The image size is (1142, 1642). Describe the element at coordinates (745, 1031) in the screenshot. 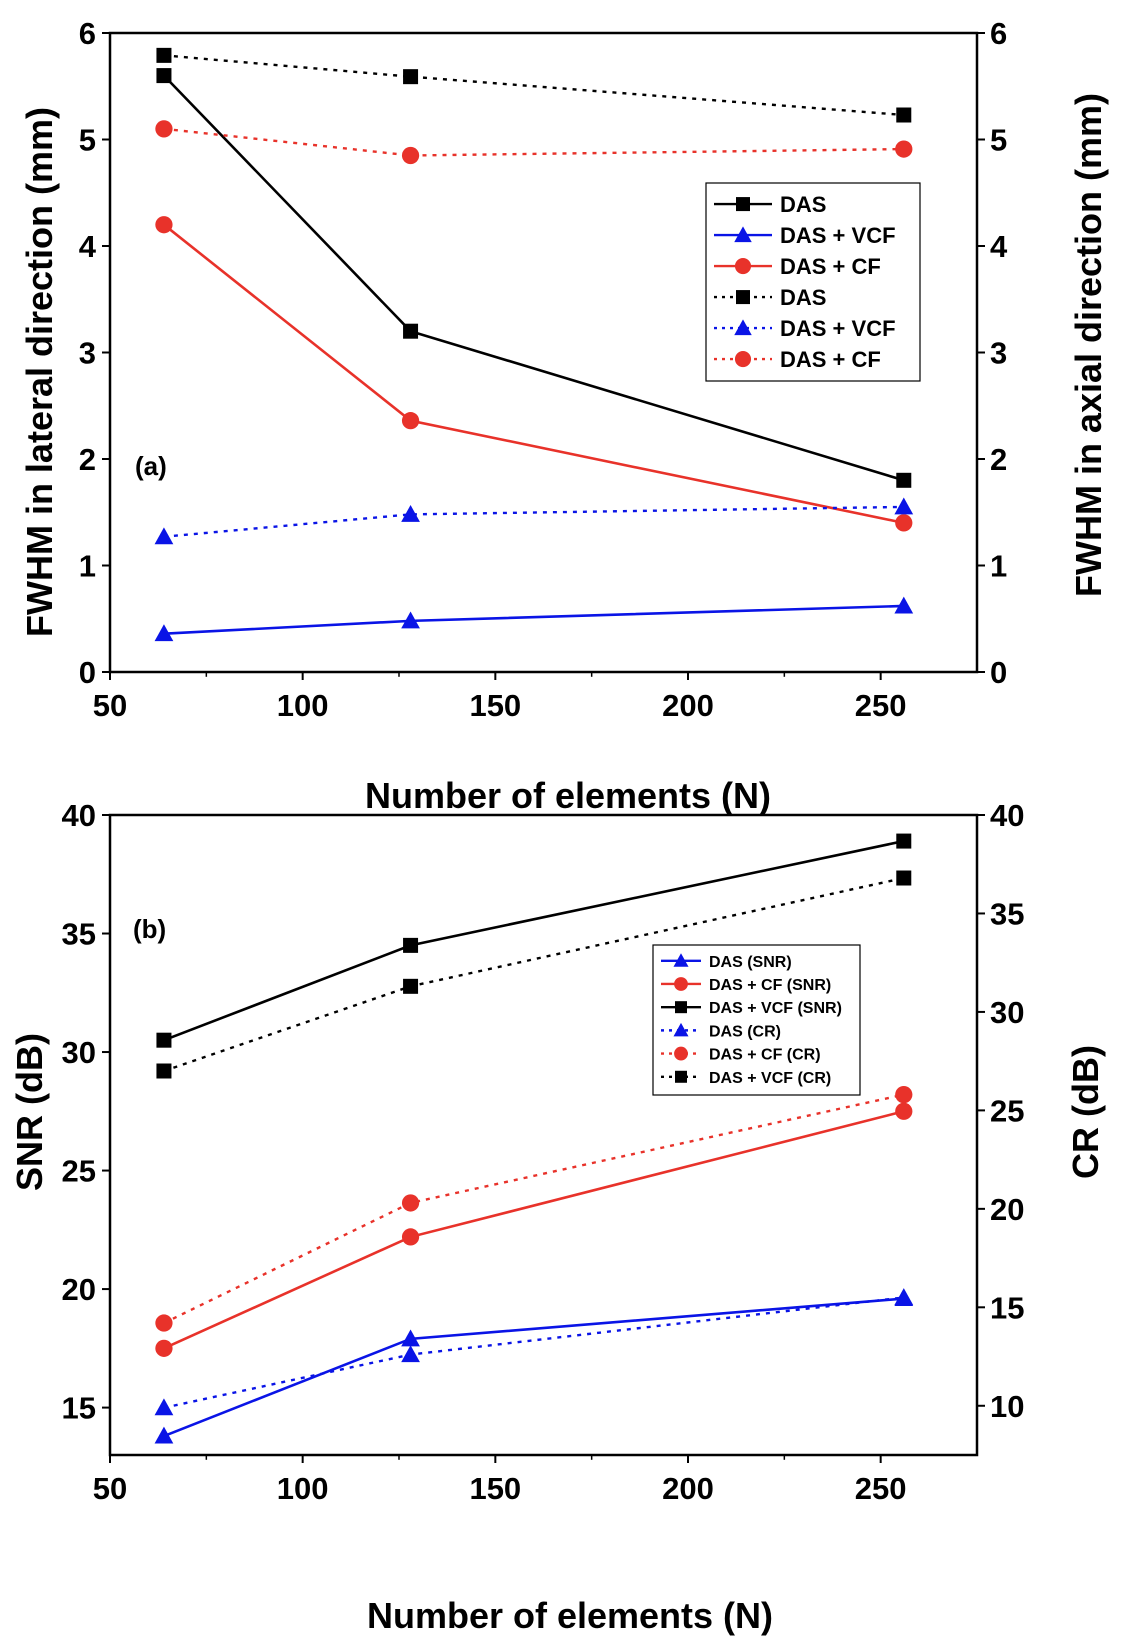

I see `legend-label: DAS (CR)` at that location.